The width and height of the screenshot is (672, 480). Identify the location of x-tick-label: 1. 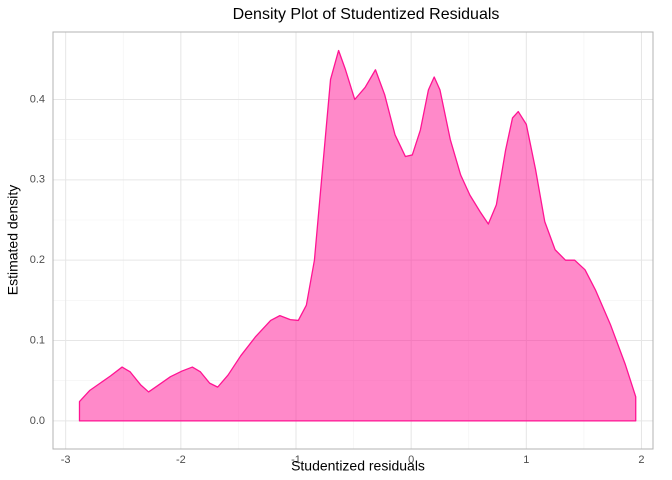
(526, 460).